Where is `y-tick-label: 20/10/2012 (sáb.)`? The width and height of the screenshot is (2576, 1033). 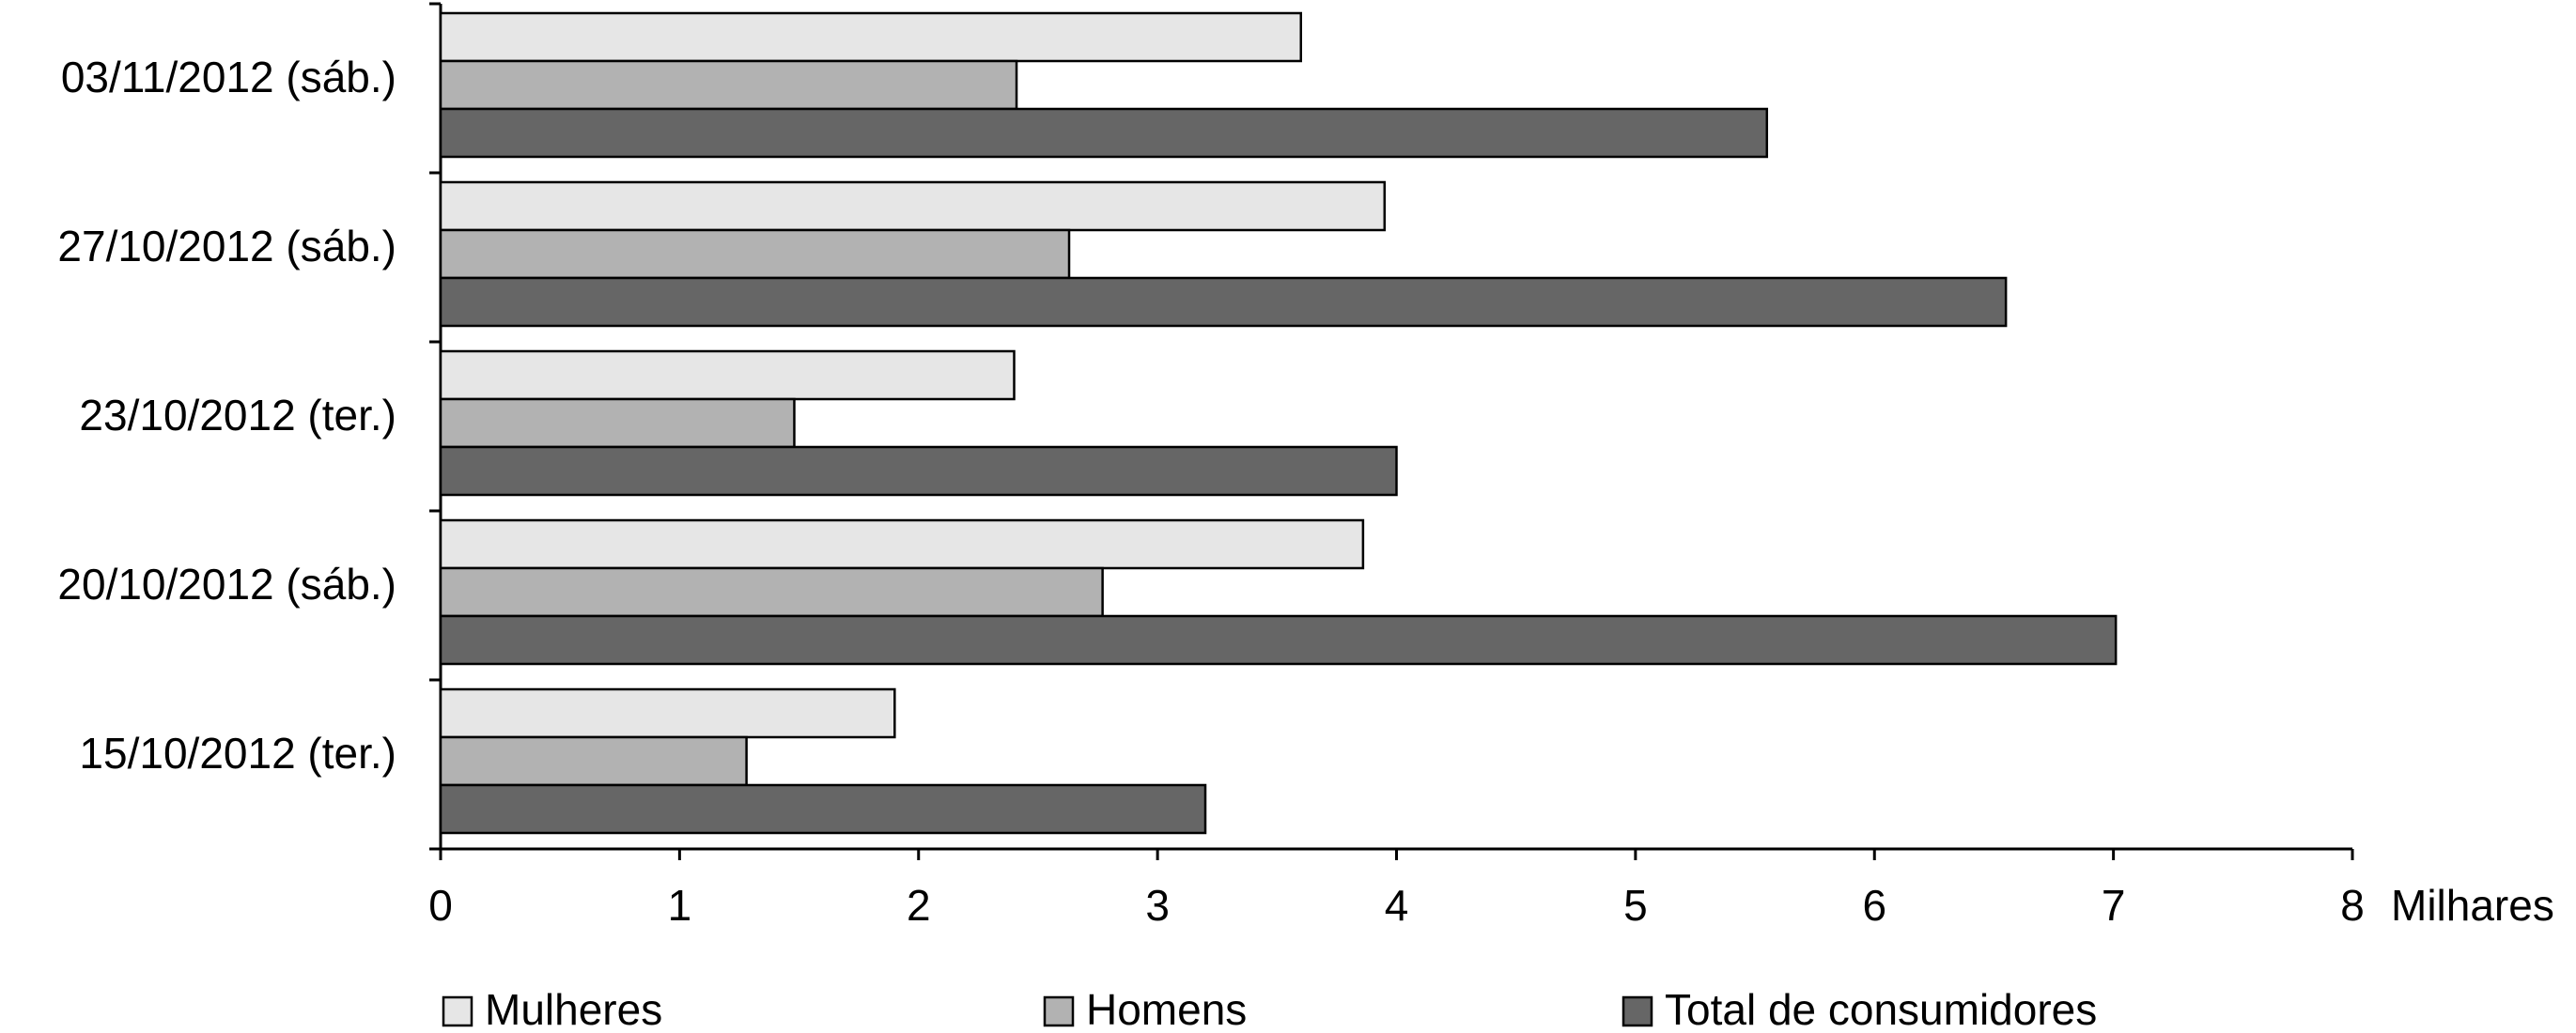
y-tick-label: 20/10/2012 (sáb.) is located at coordinates (226, 584).